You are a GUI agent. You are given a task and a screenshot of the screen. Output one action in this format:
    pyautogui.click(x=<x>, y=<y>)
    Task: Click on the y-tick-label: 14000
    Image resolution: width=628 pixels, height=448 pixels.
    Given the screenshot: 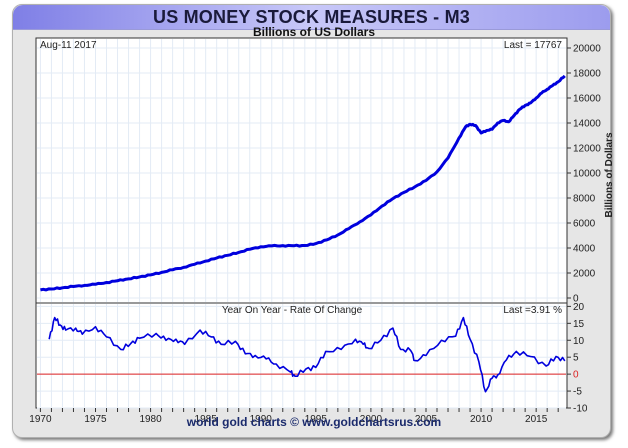 What is the action you would take?
    pyautogui.click(x=587, y=124)
    